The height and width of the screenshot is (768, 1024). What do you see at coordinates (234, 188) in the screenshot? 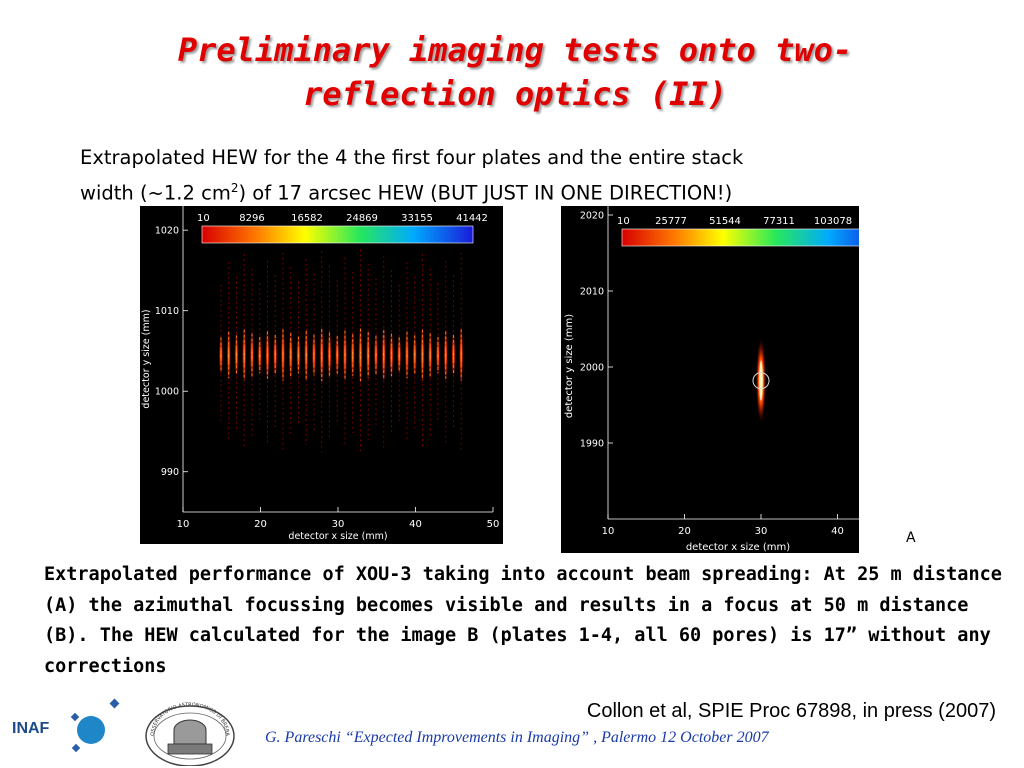
I see `intro-superscript: 2` at bounding box center [234, 188].